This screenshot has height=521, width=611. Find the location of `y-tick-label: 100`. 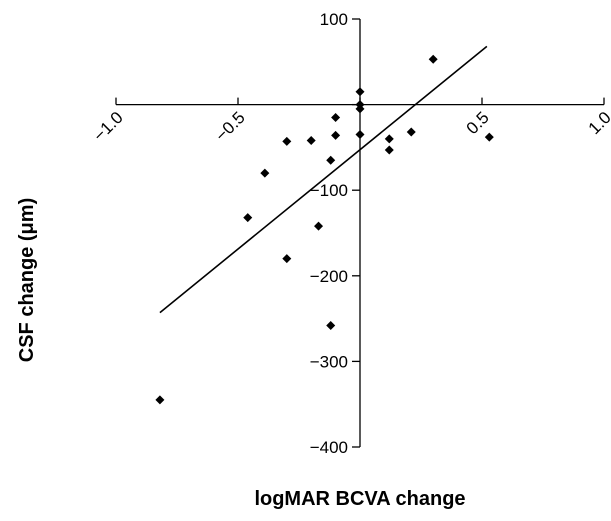

y-tick-label: 100 is located at coordinates (334, 19).